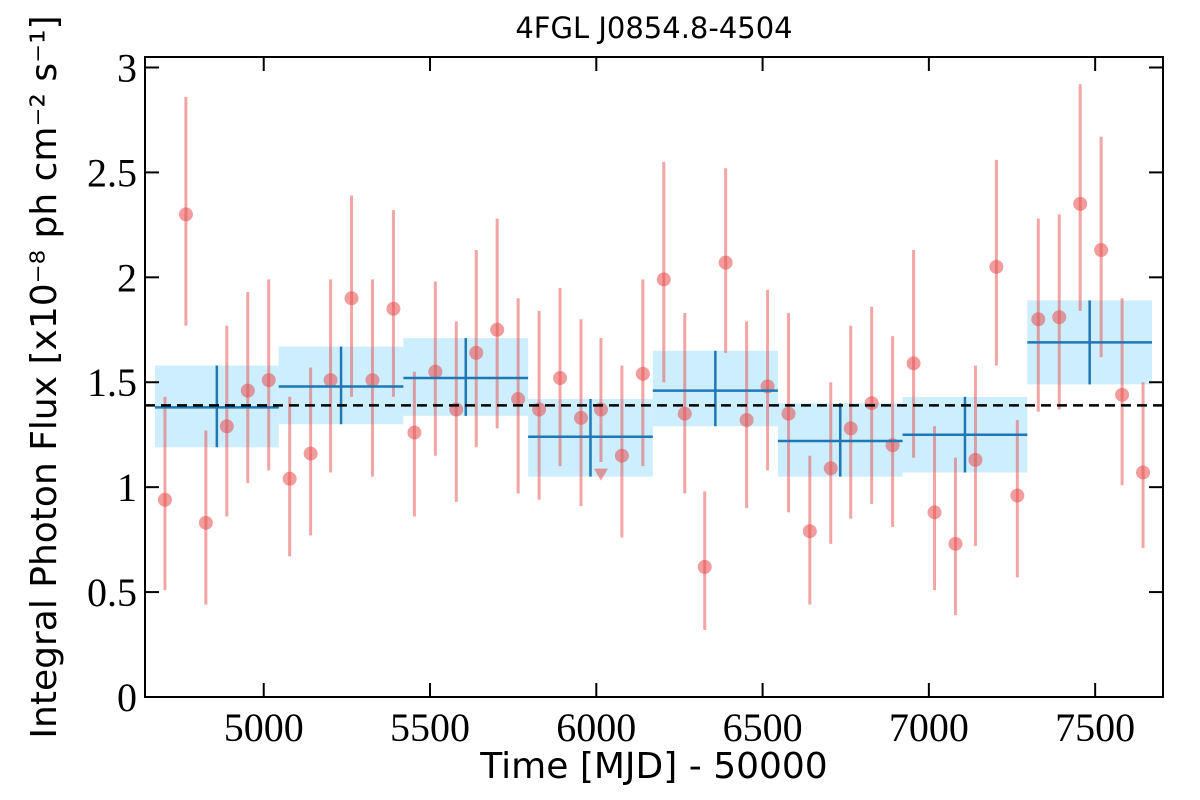  What do you see at coordinates (600, 474) in the screenshot?
I see `upper-limit` at bounding box center [600, 474].